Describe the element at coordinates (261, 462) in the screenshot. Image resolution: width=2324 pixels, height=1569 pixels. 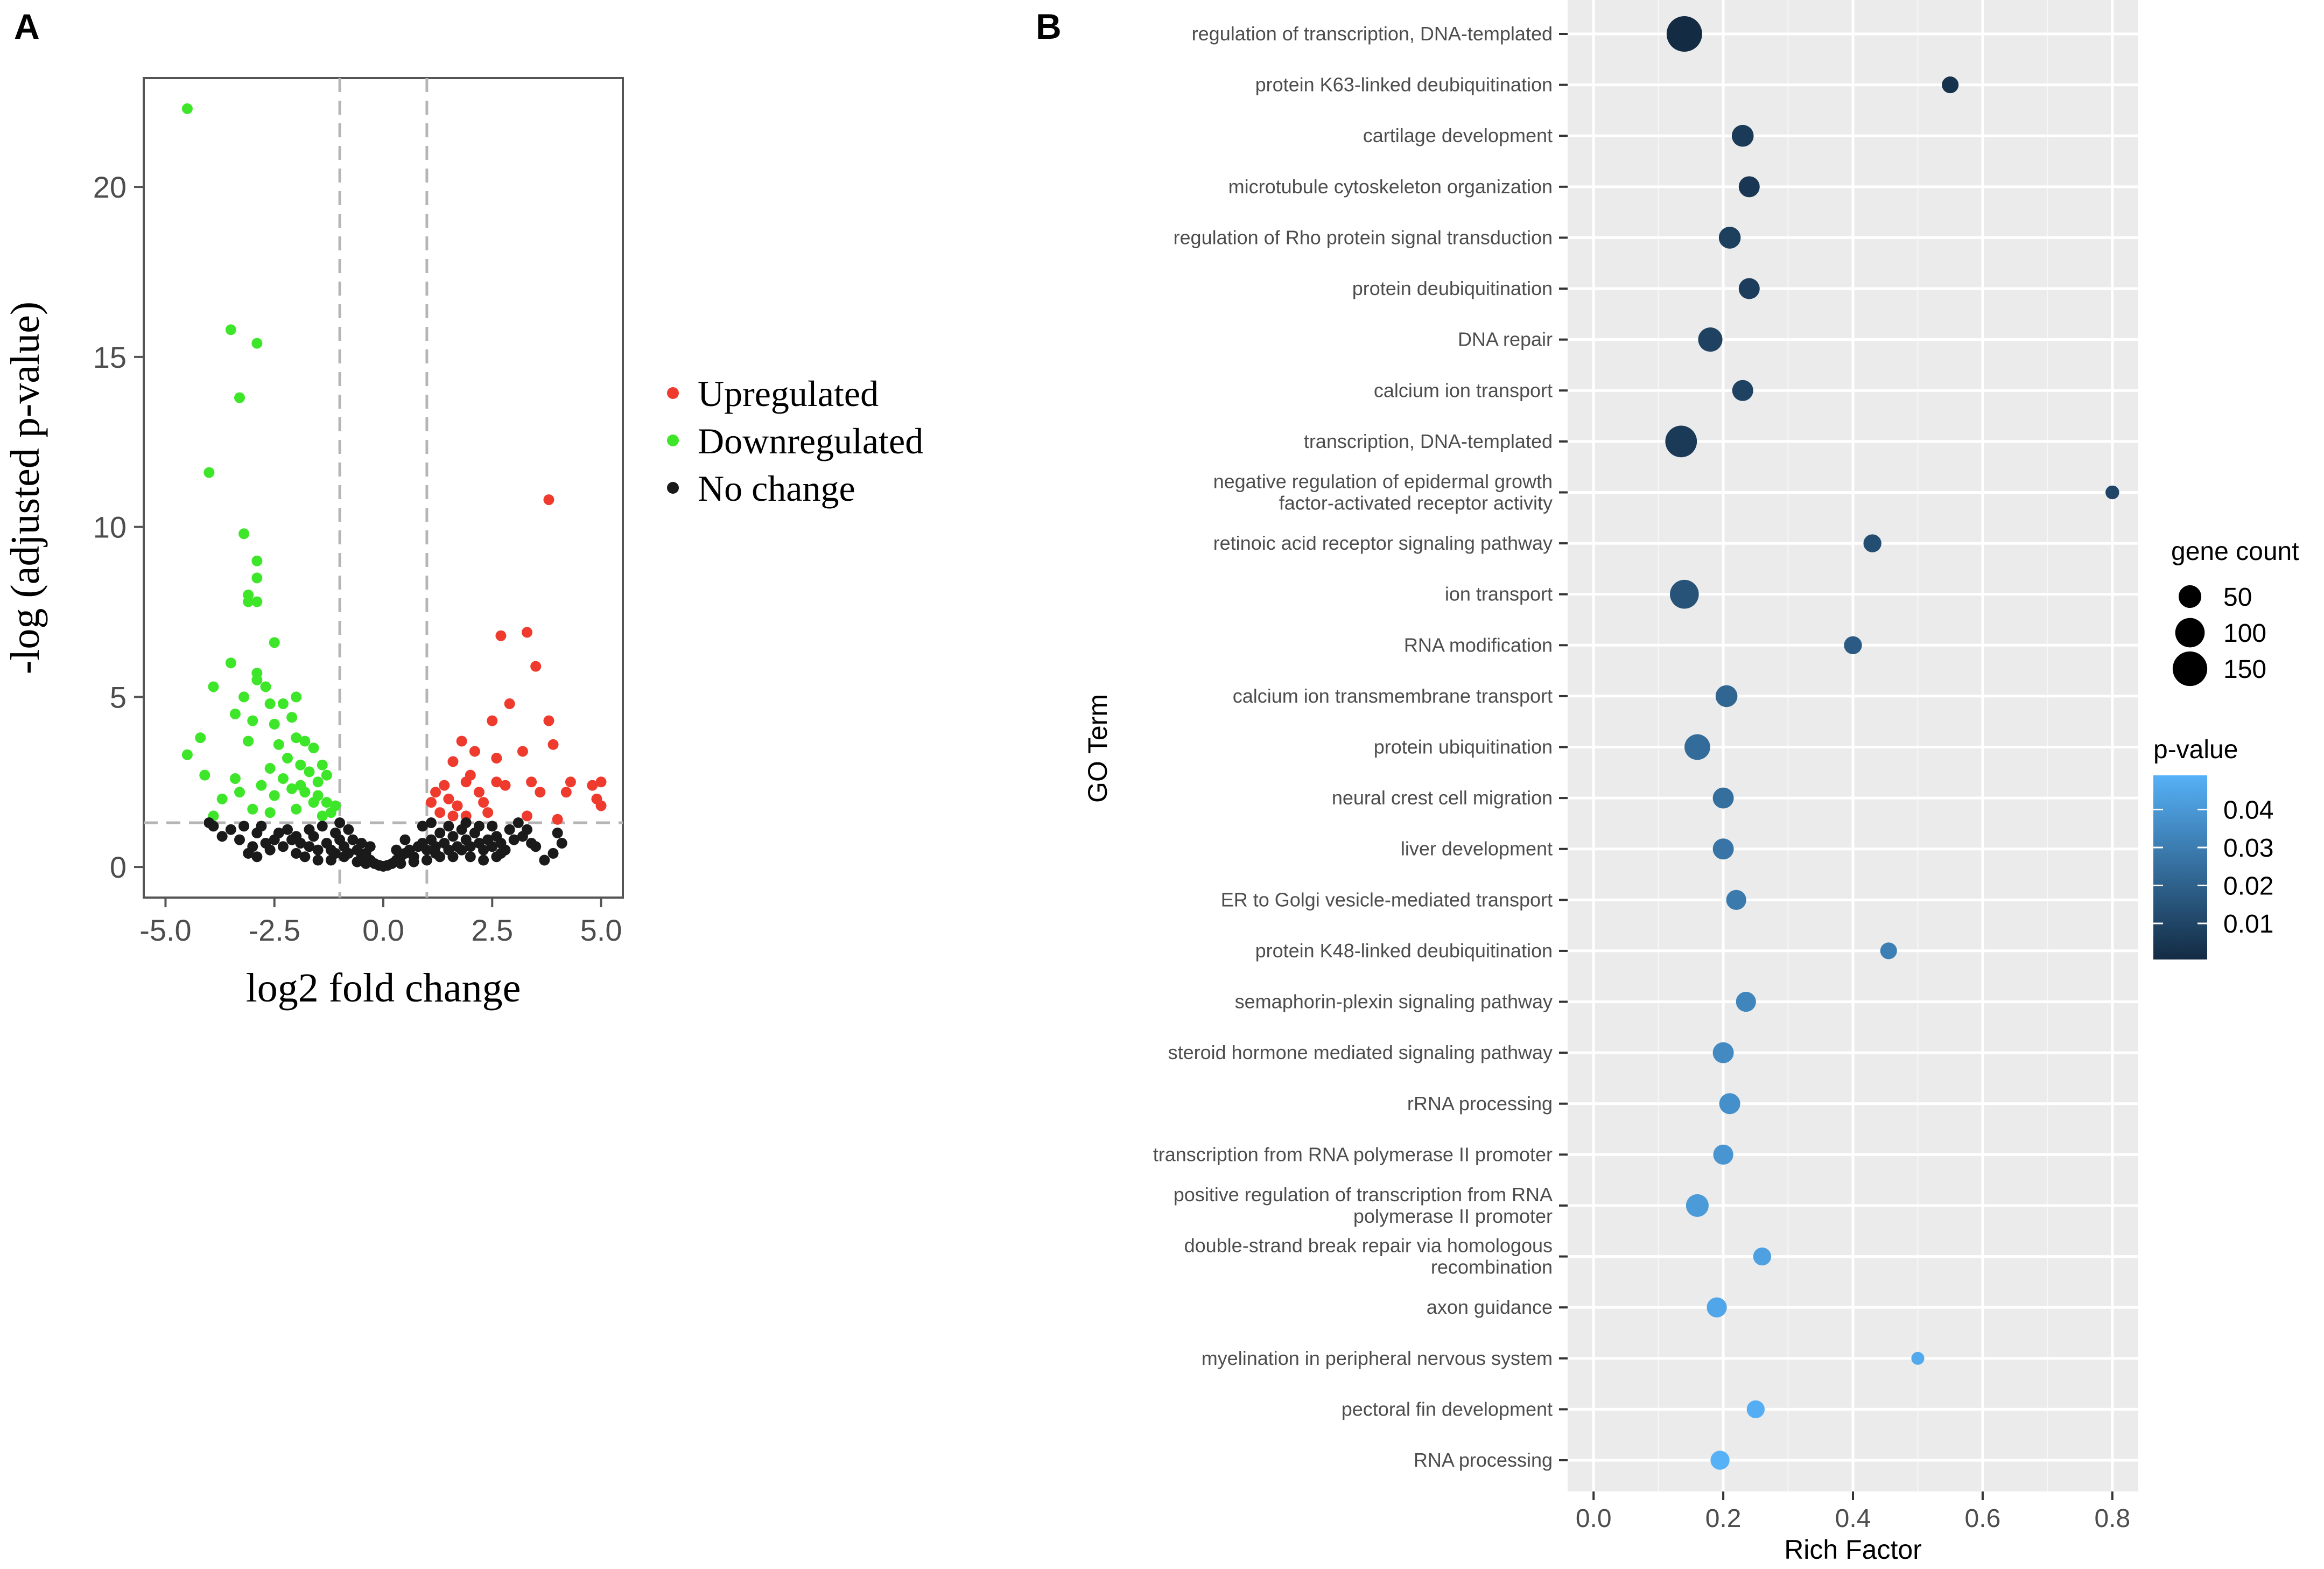
I see `series-downregulated` at that location.